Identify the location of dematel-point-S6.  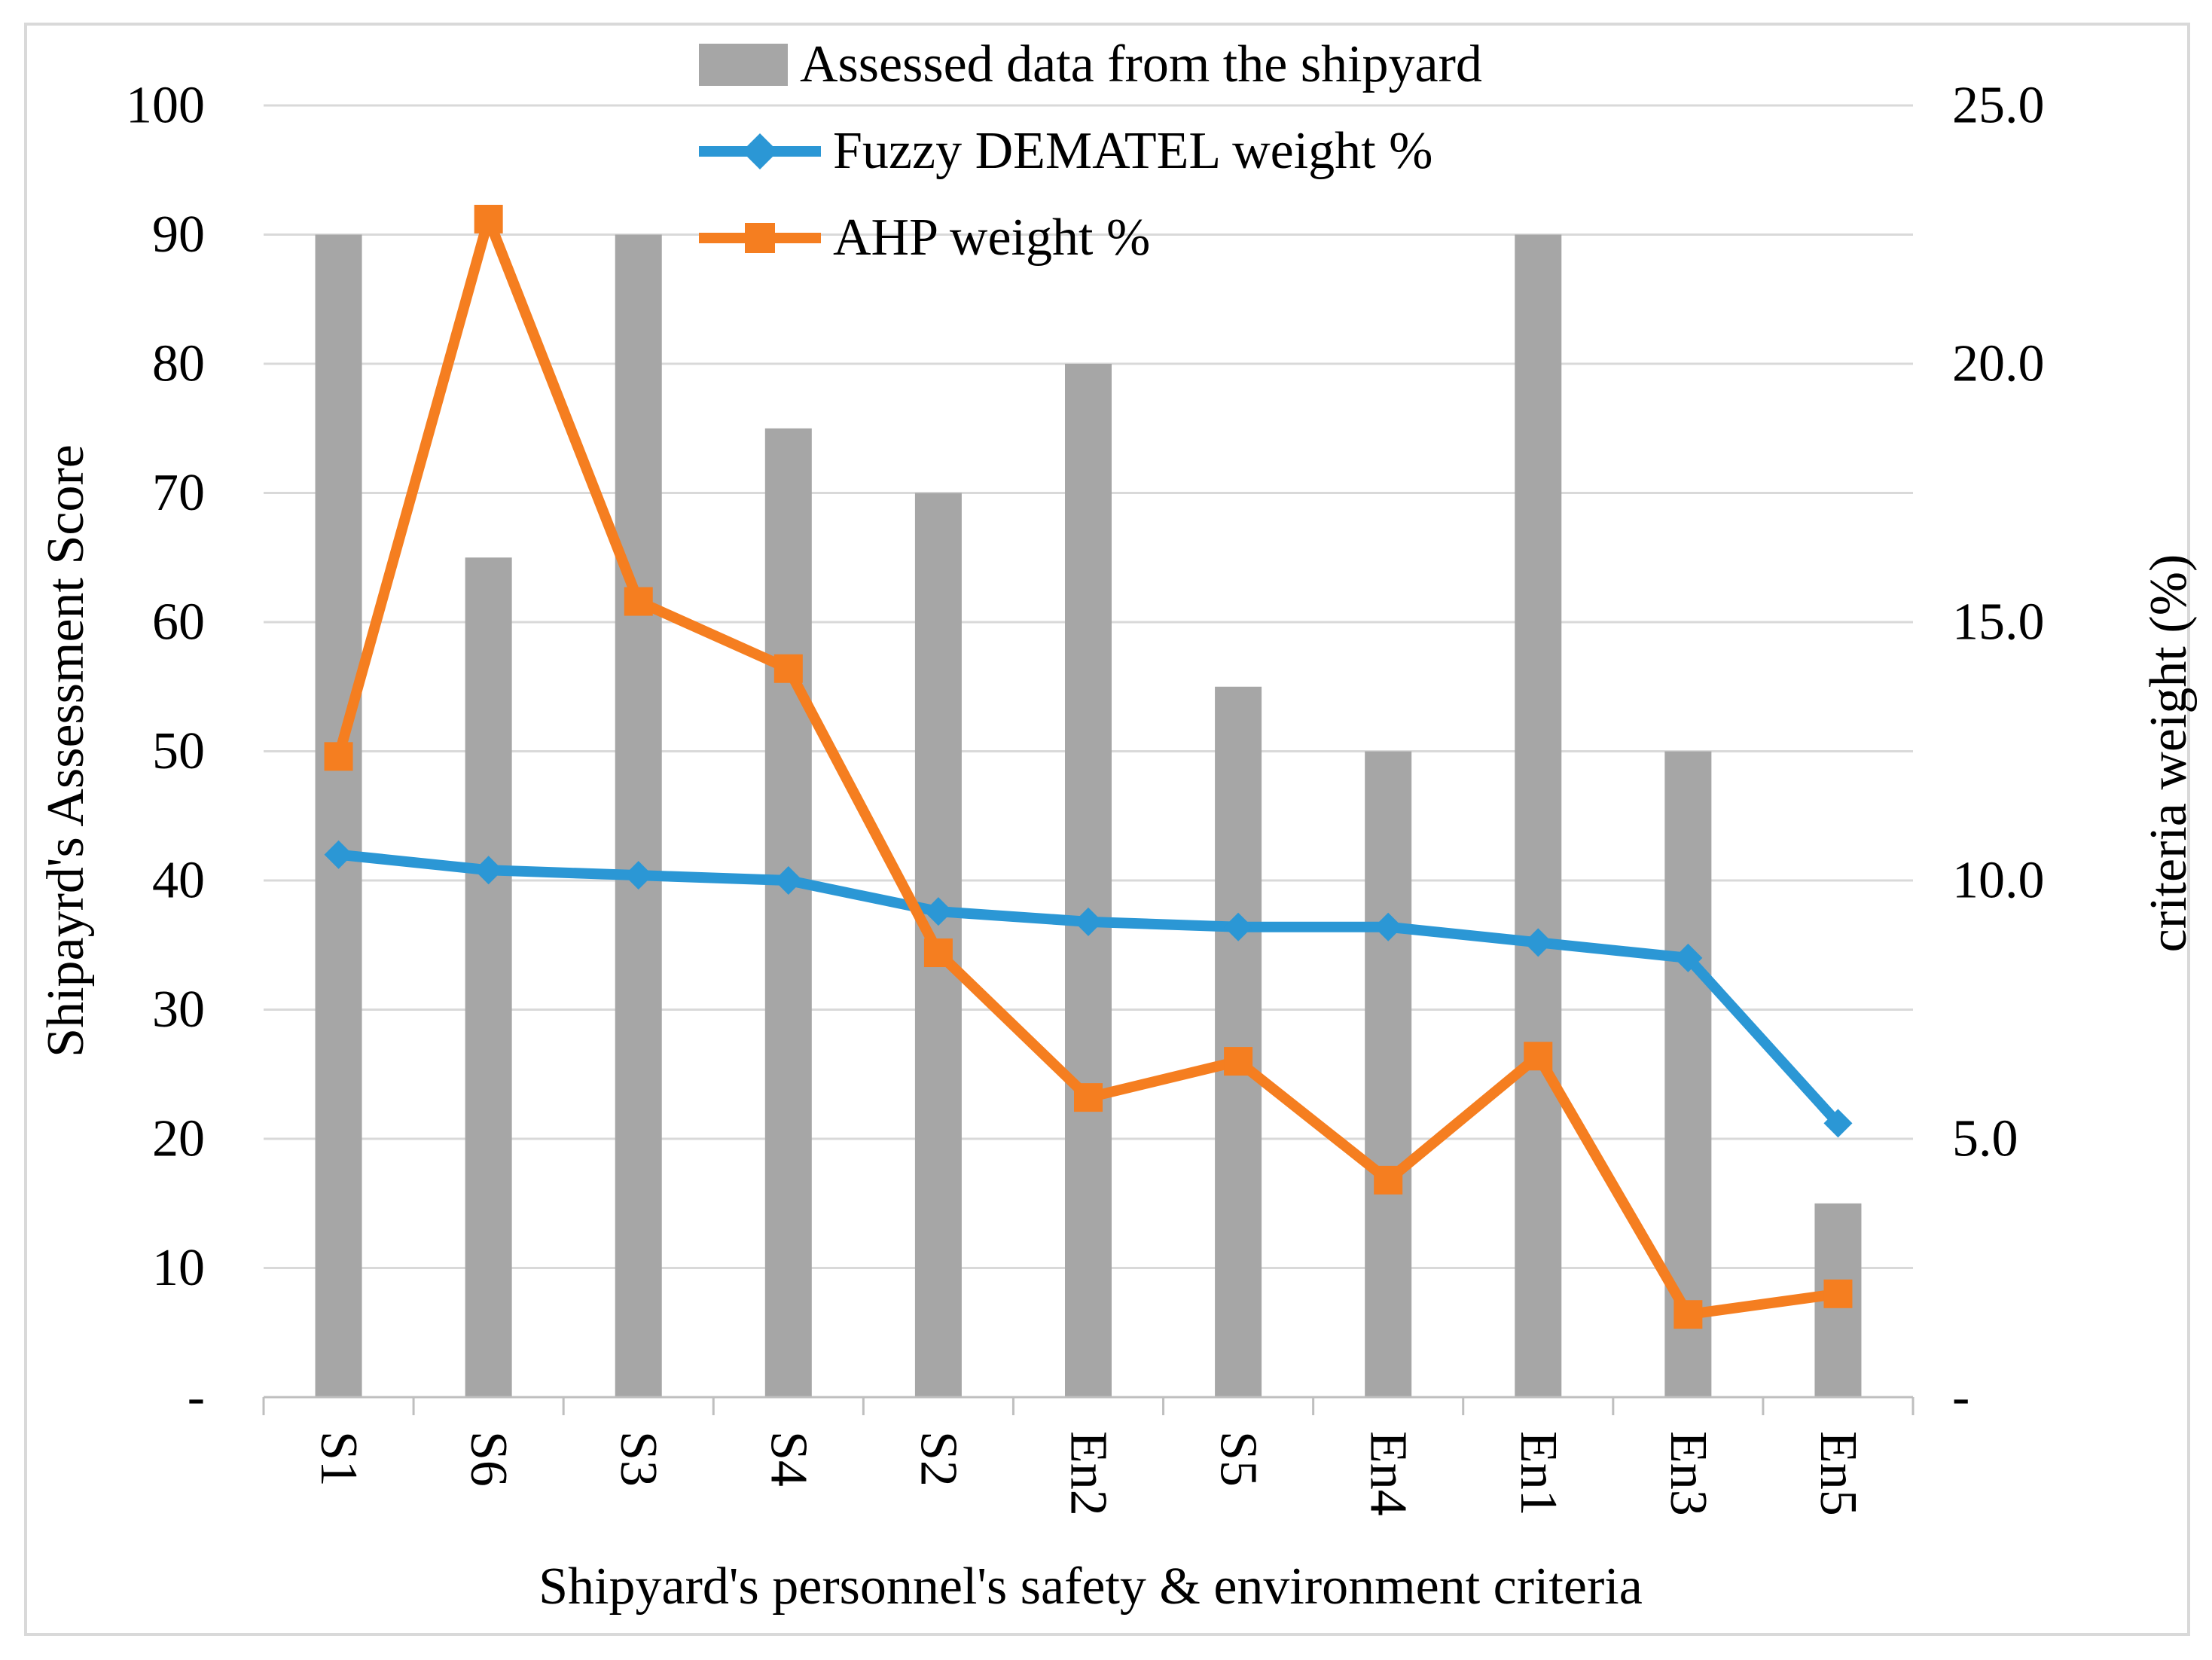
(488, 870).